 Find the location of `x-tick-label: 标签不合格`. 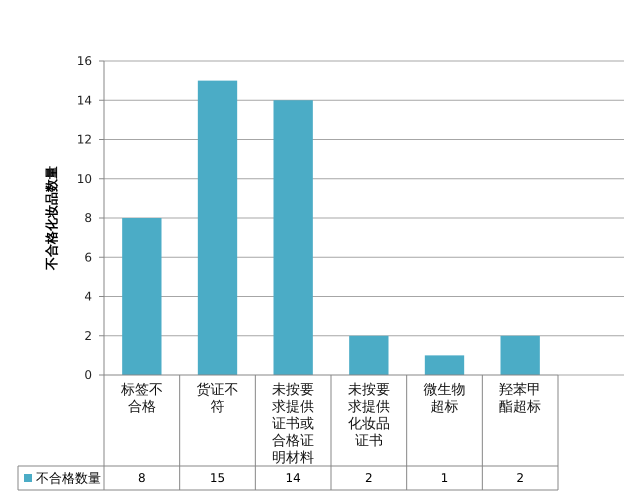

x-tick-label: 标签不合格 is located at coordinates (141, 398).